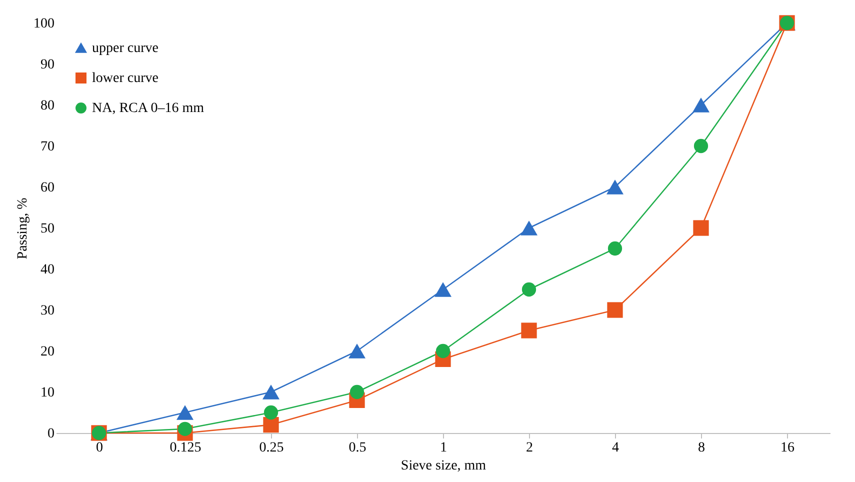  Describe the element at coordinates (787, 448) in the screenshot. I see `x-tick-label: 16` at that location.